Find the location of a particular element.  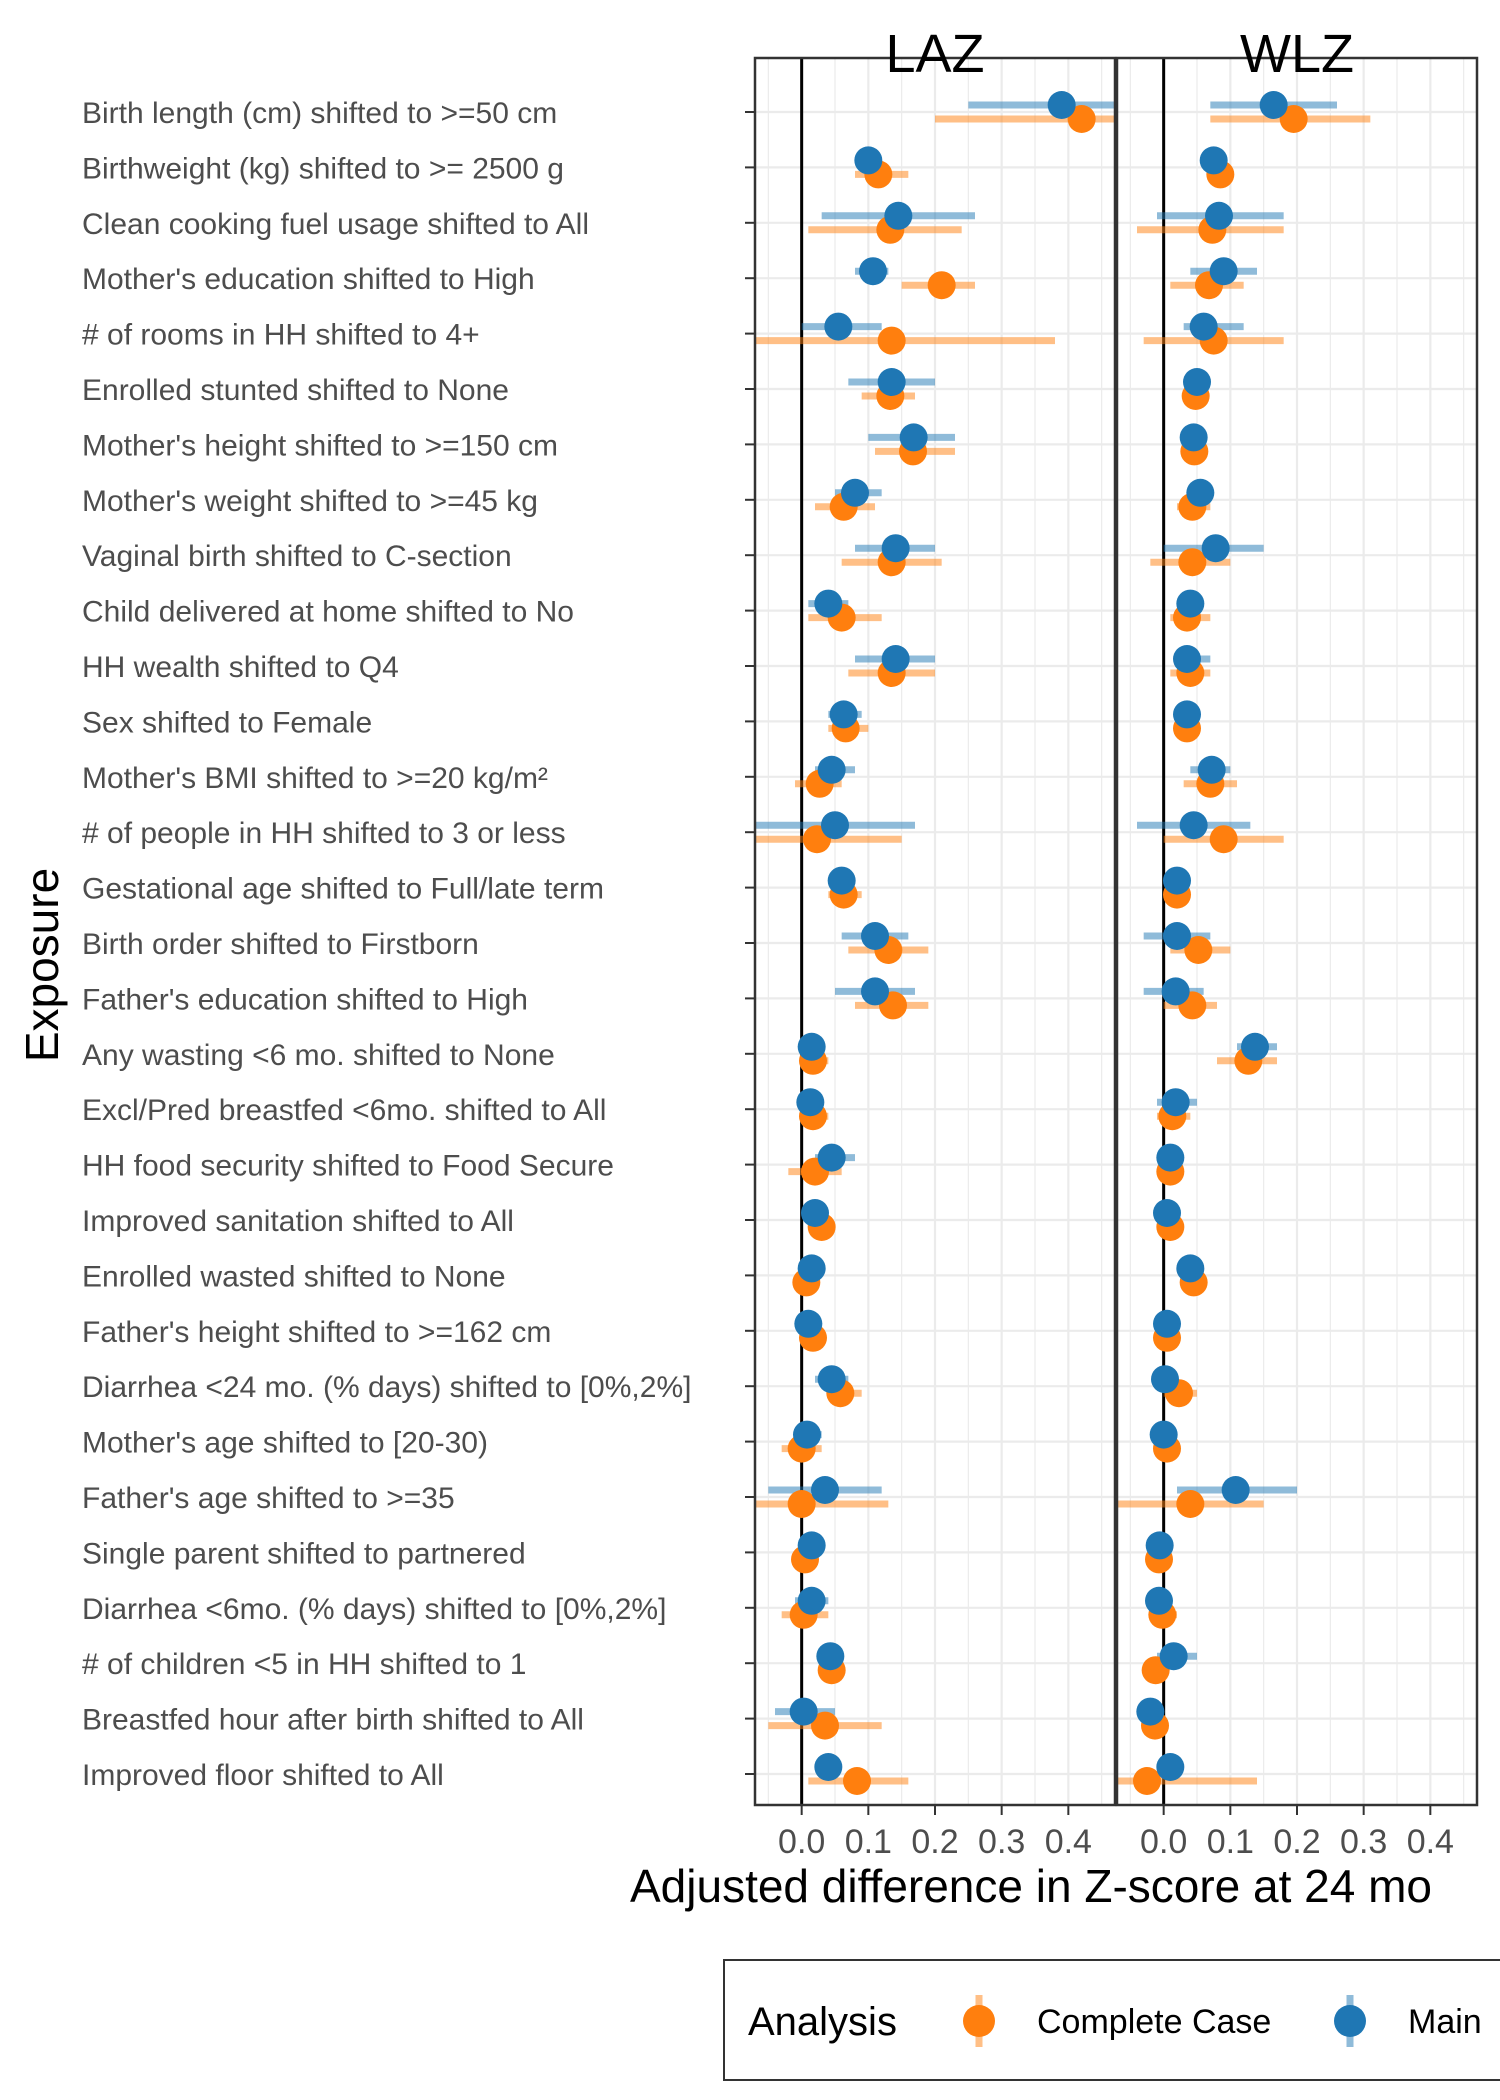

exposure-label: Sex shifted to Female is located at coordinates (227, 722).